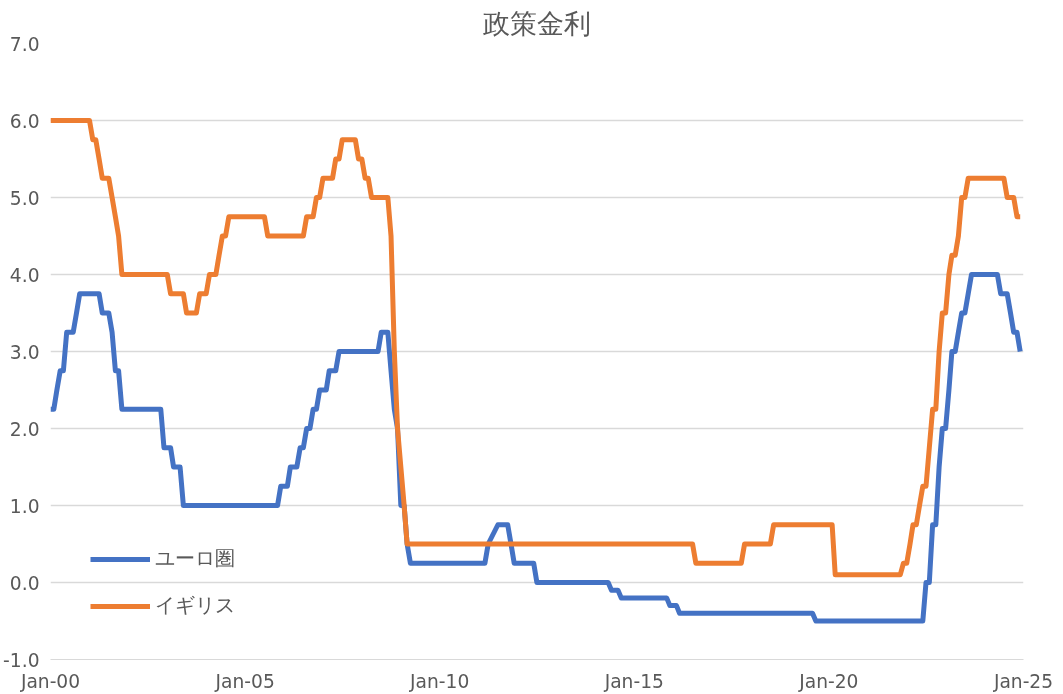 The width and height of the screenshot is (1063, 694). Describe the element at coordinates (24, 121) in the screenshot. I see `y-tick-label: 6.0` at that location.